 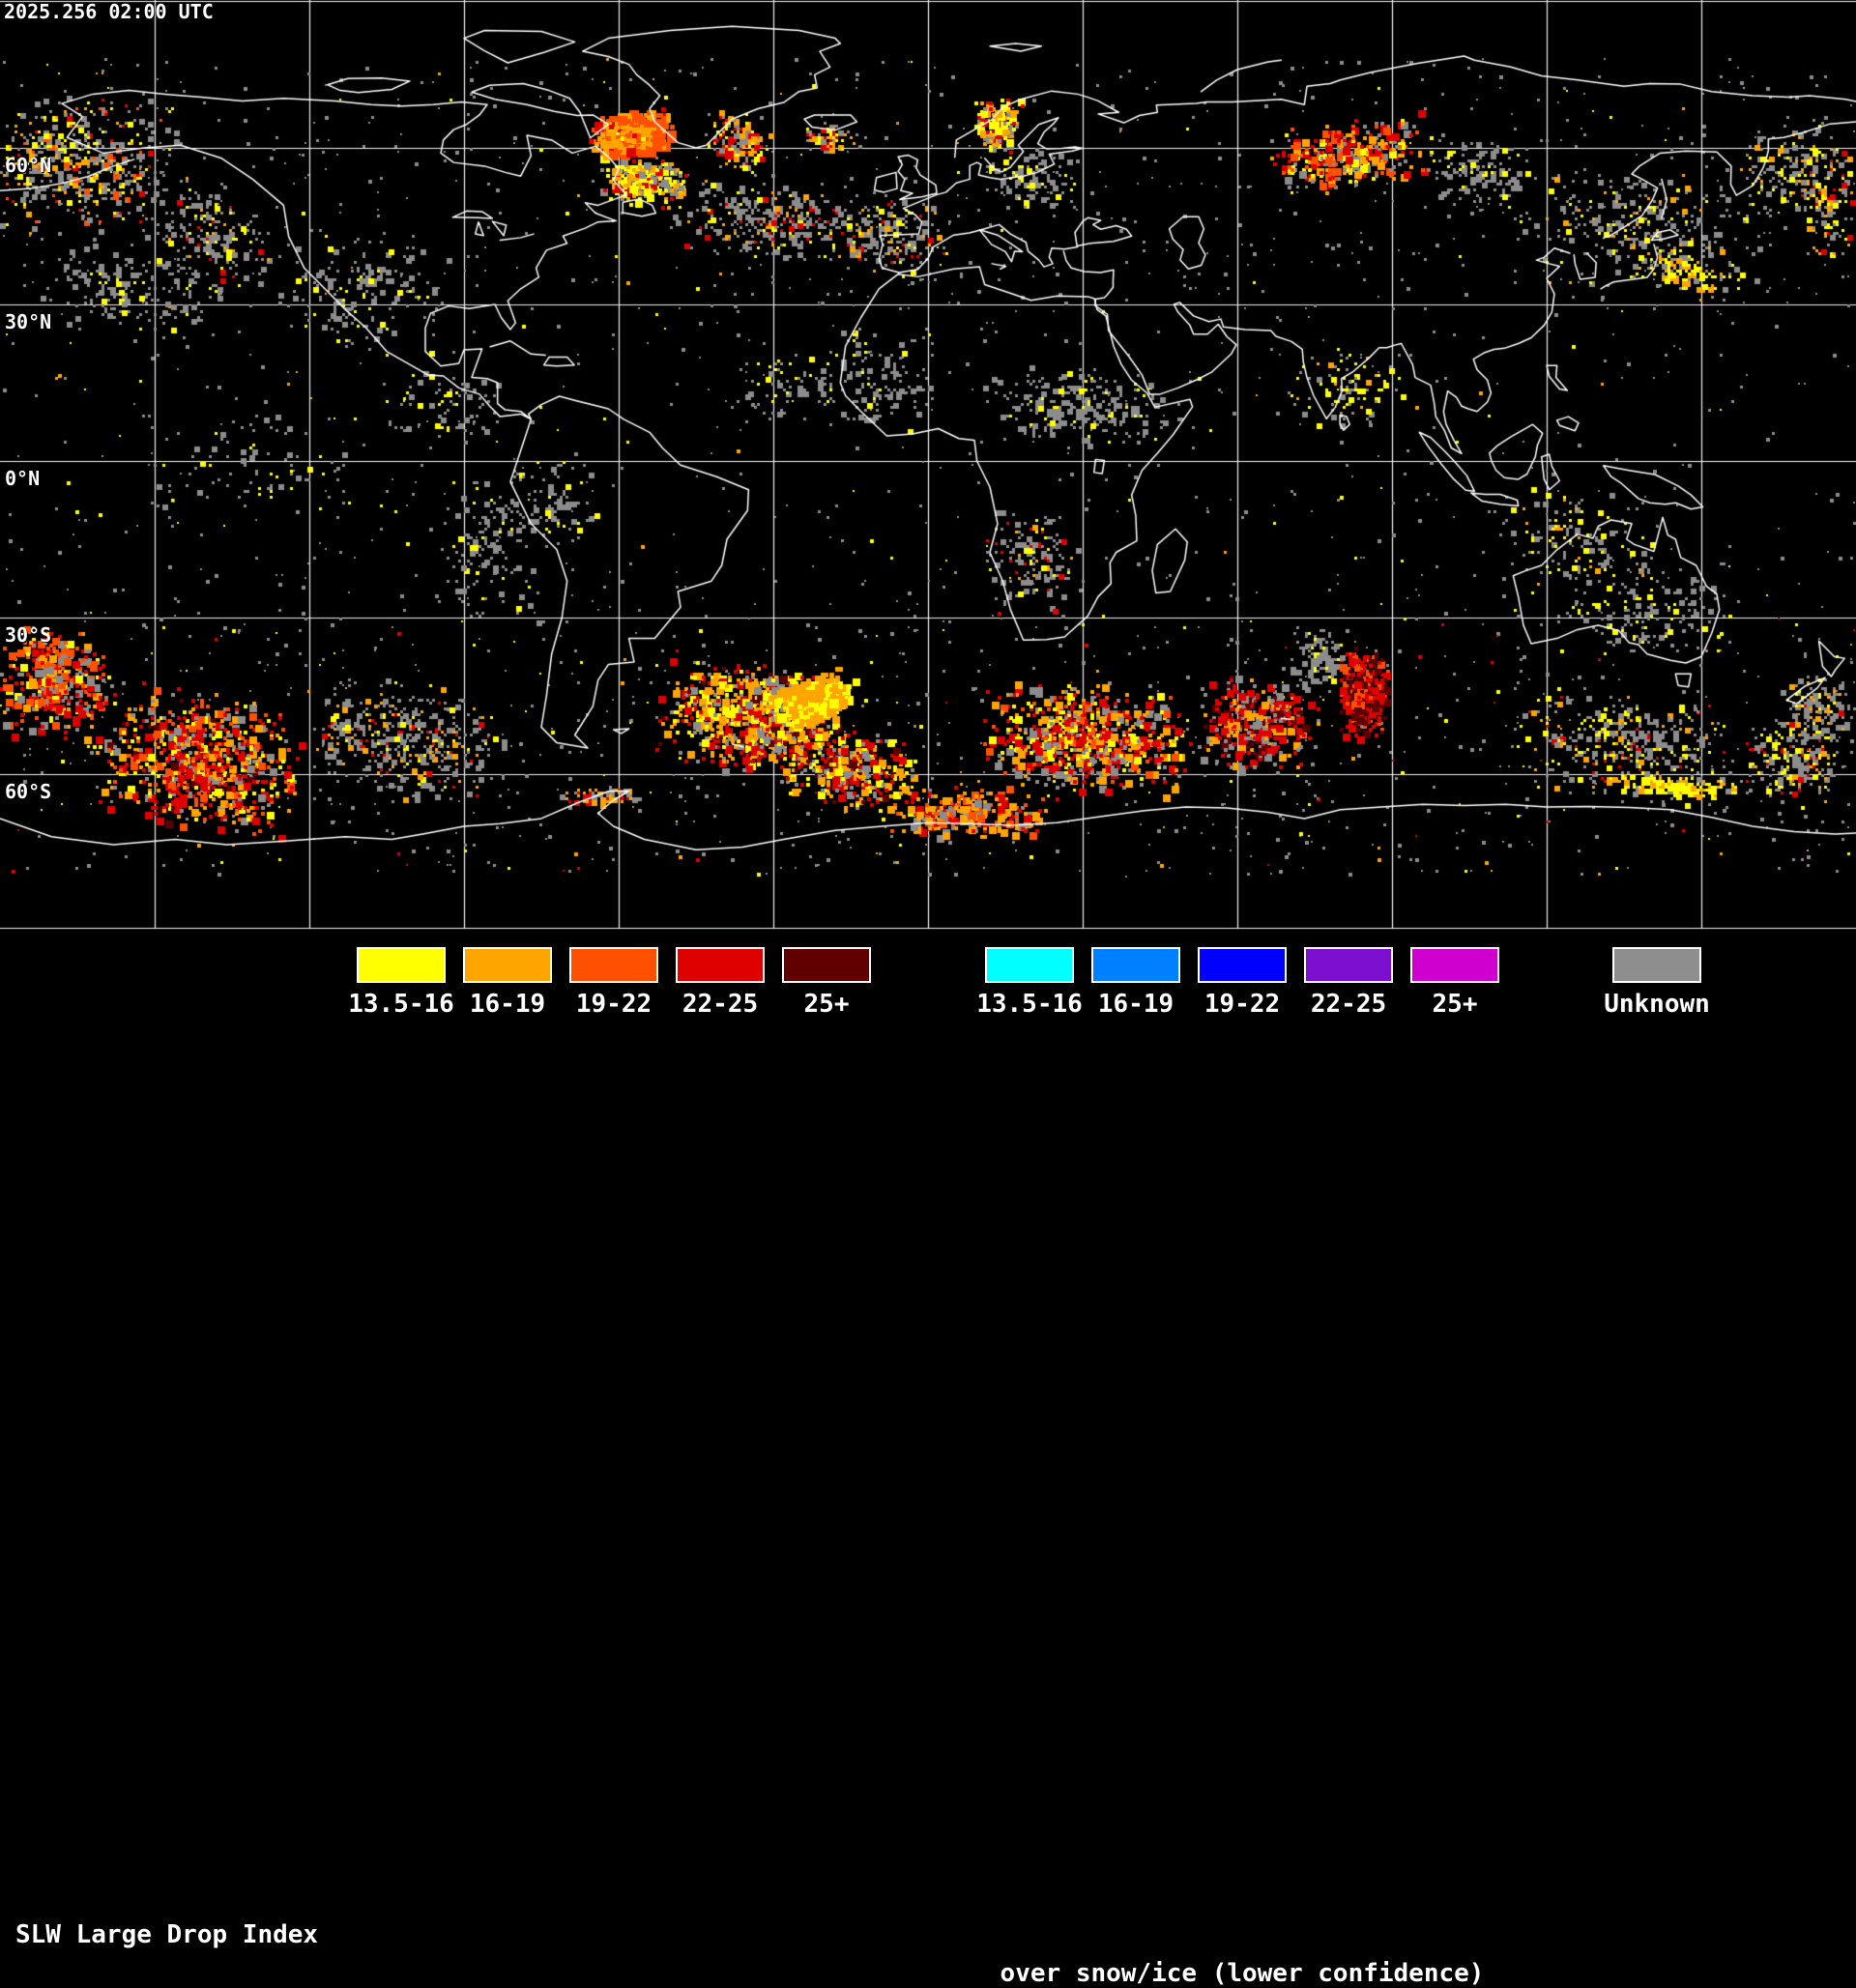 I want to click on legend-slw-label-13.5-16: 13.5-16, so click(x=401, y=1005).